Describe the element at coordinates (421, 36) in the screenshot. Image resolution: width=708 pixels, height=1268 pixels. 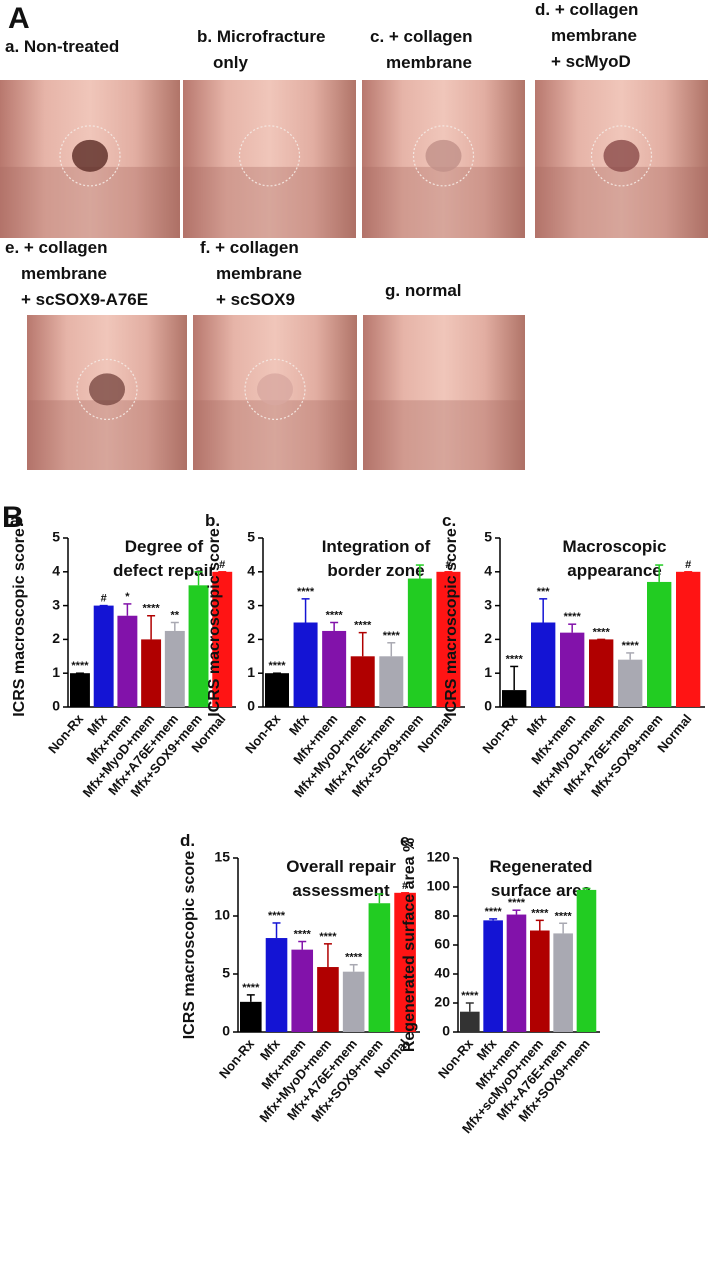
I see `photo-caption: c. + collagen` at that location.